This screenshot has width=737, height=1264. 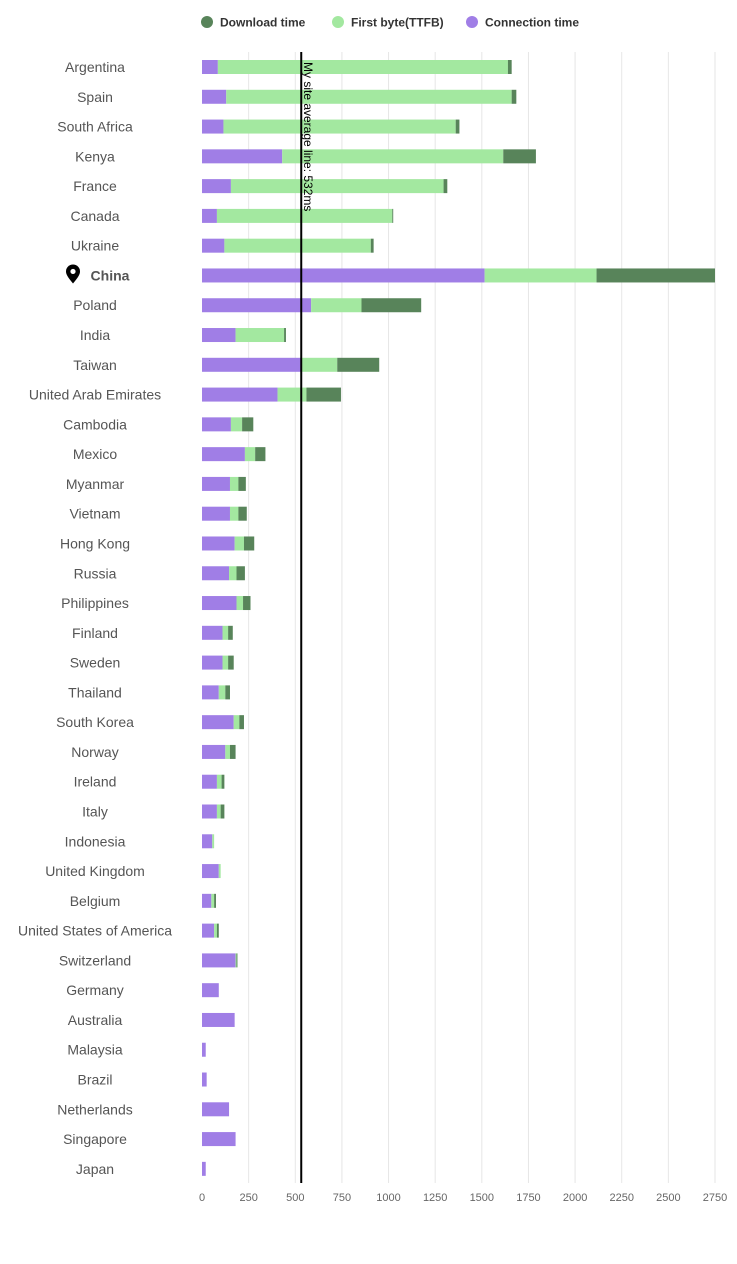 I want to click on bar-first-byte-ttfb-india, so click(x=260, y=335).